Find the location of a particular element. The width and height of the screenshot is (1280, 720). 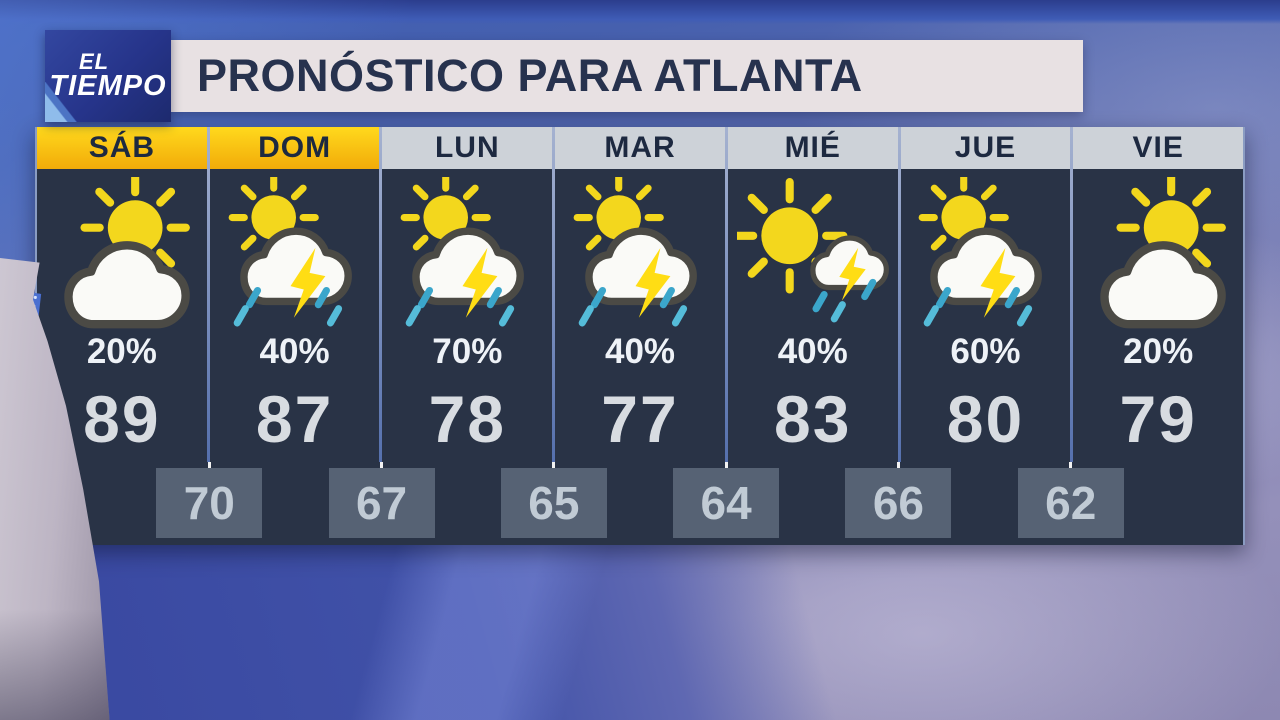

forecast-column: JUE 60% 80 is located at coordinates (985, 294).